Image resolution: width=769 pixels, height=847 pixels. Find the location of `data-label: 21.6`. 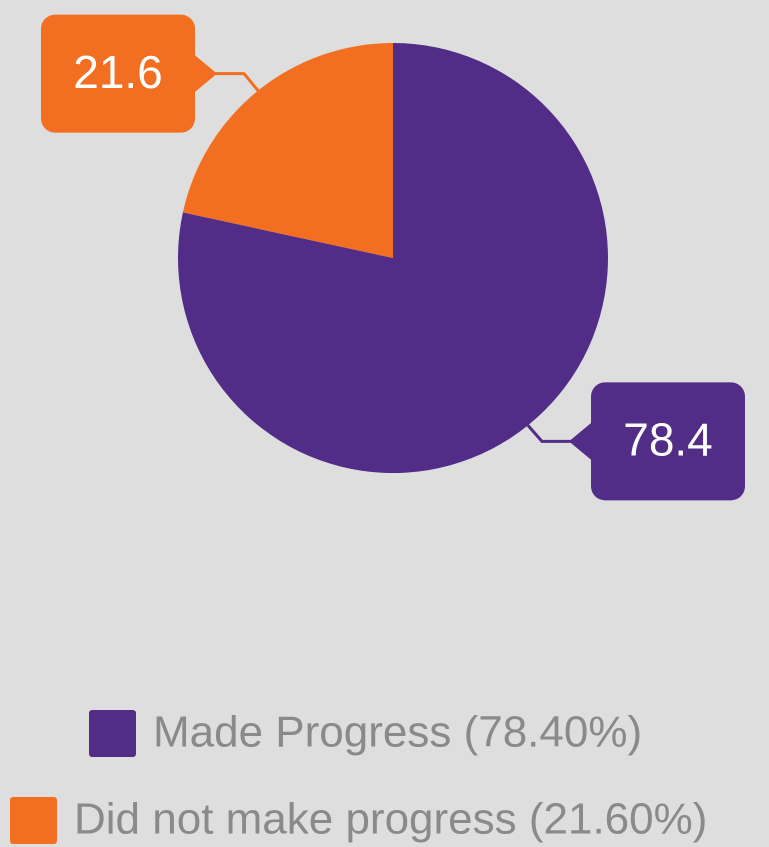

data-label: 21.6 is located at coordinates (118, 72).